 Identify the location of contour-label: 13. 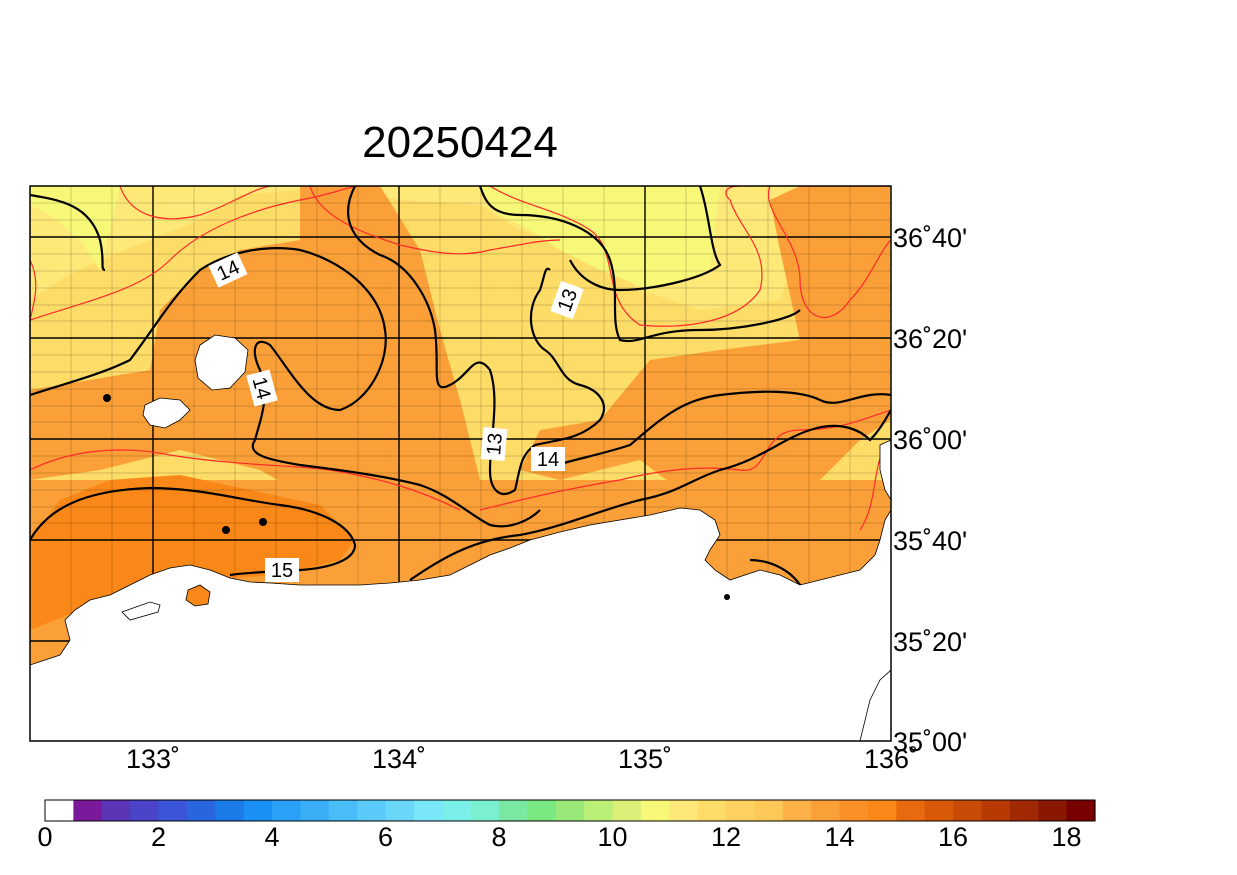
(495, 444).